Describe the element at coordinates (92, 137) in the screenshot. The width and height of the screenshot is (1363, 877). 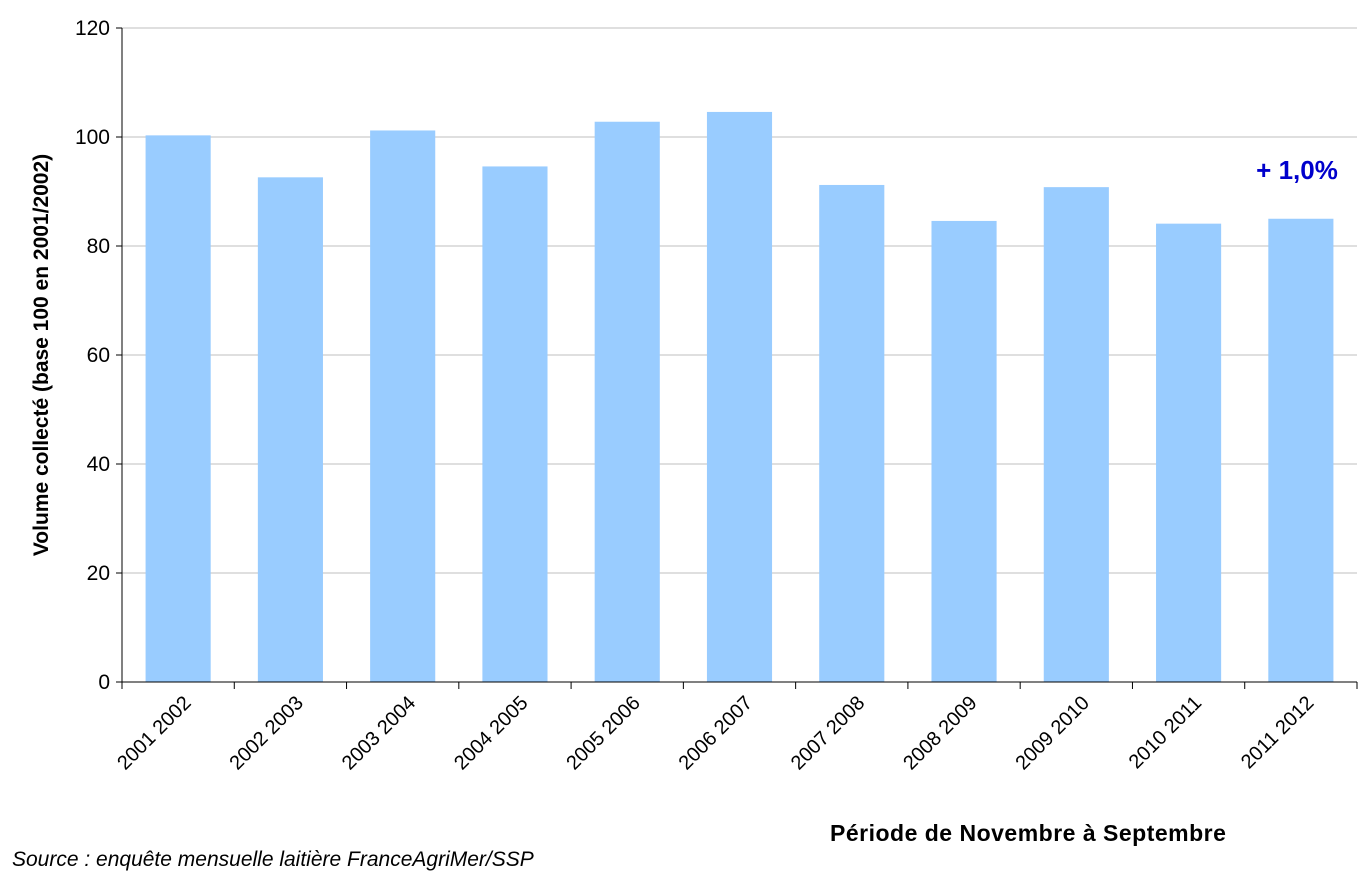
I see `y-tick-label: 100` at that location.